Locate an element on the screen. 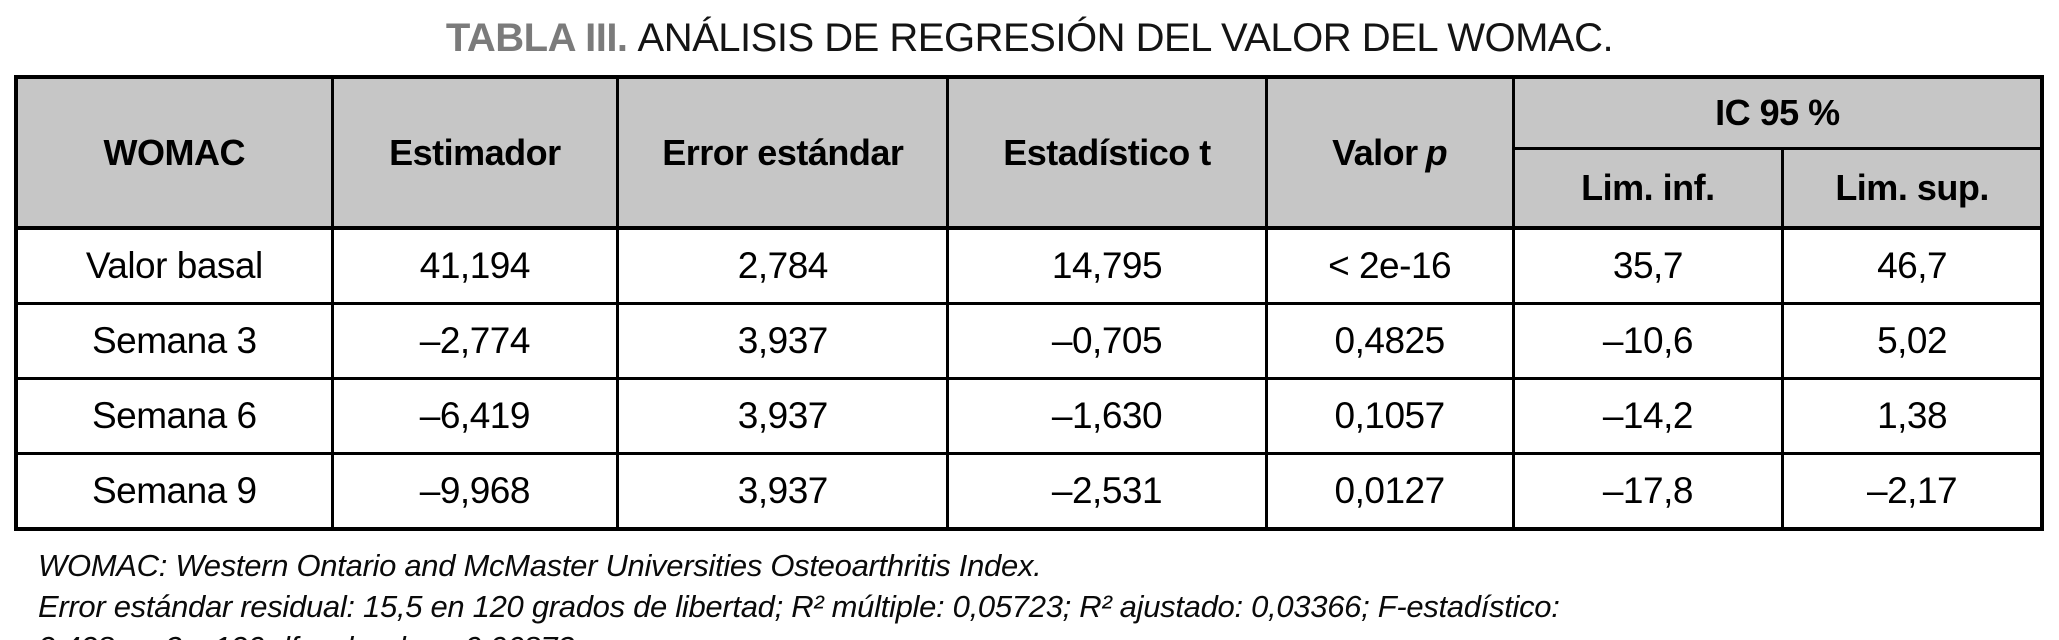  cell-lim-inf: 35,7 is located at coordinates (1648, 265).